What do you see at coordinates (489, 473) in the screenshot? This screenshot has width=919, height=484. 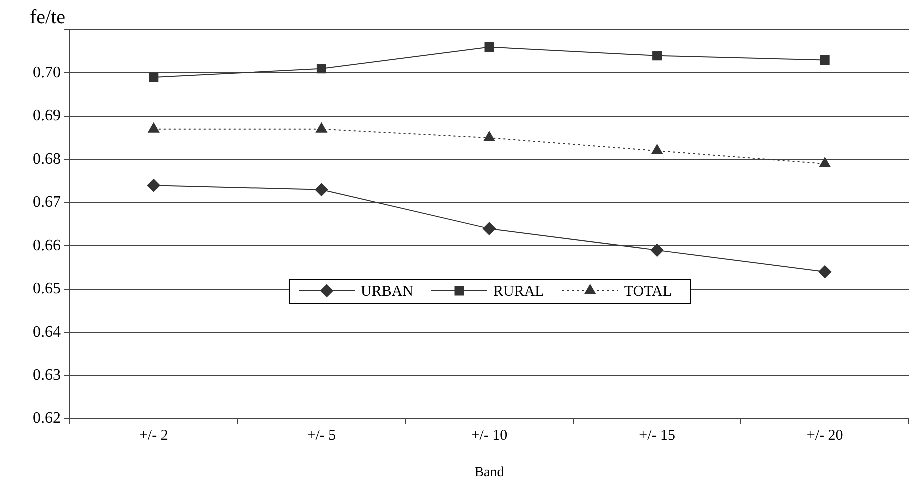 I see `x-axis-title: Band` at bounding box center [489, 473].